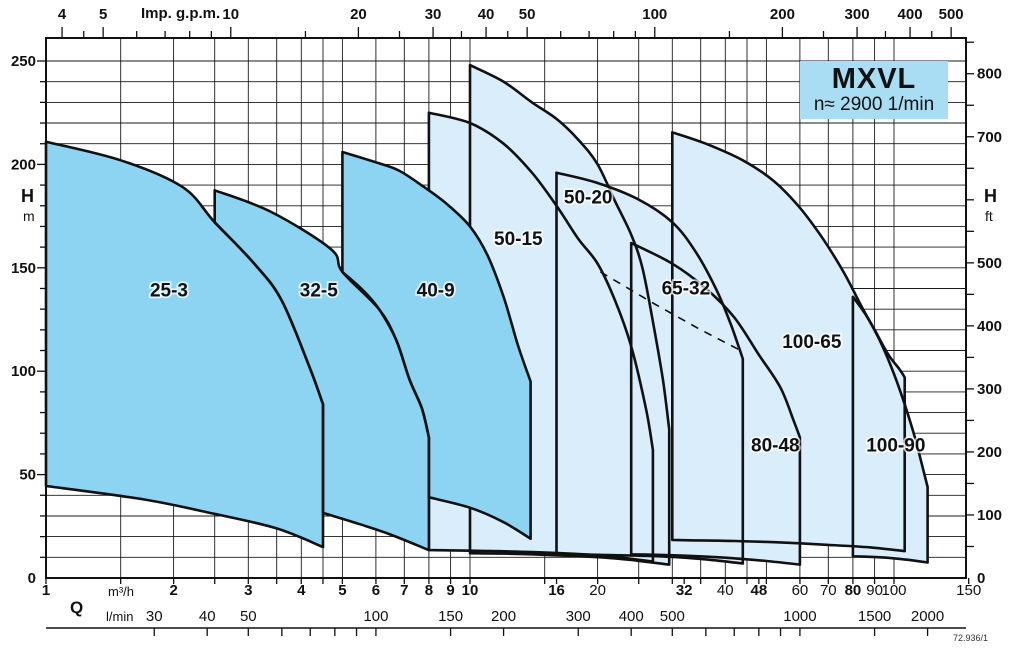 The image size is (1028, 653). Describe the element at coordinates (429, 590) in the screenshot. I see `m3h-tick-label: 8` at that location.